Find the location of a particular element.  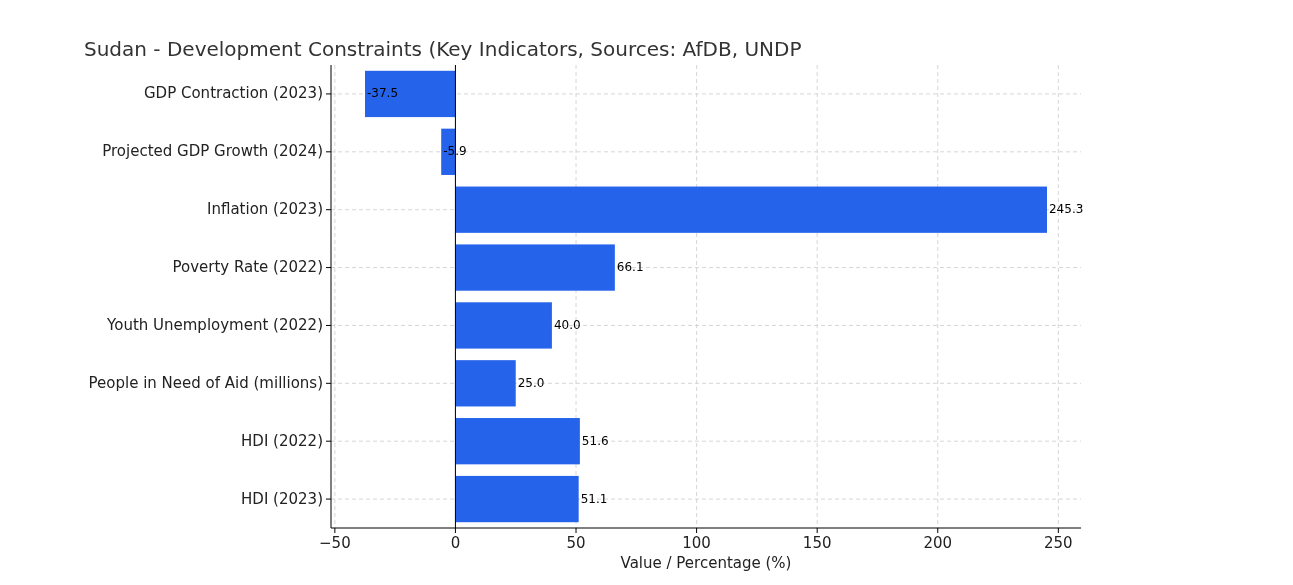

data-label: 66.1 is located at coordinates (630, 267).